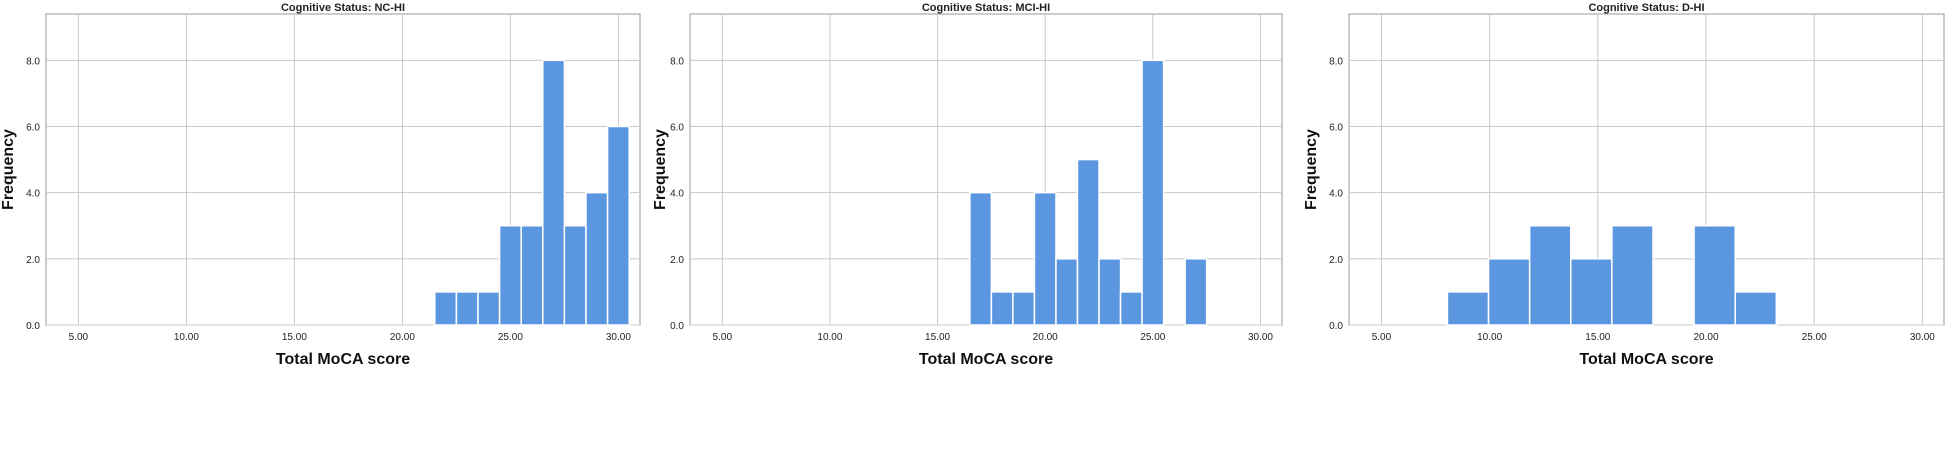  Describe the element at coordinates (343, 8) in the screenshot. I see `chart-title: Cognitive Status: NC-HI` at that location.